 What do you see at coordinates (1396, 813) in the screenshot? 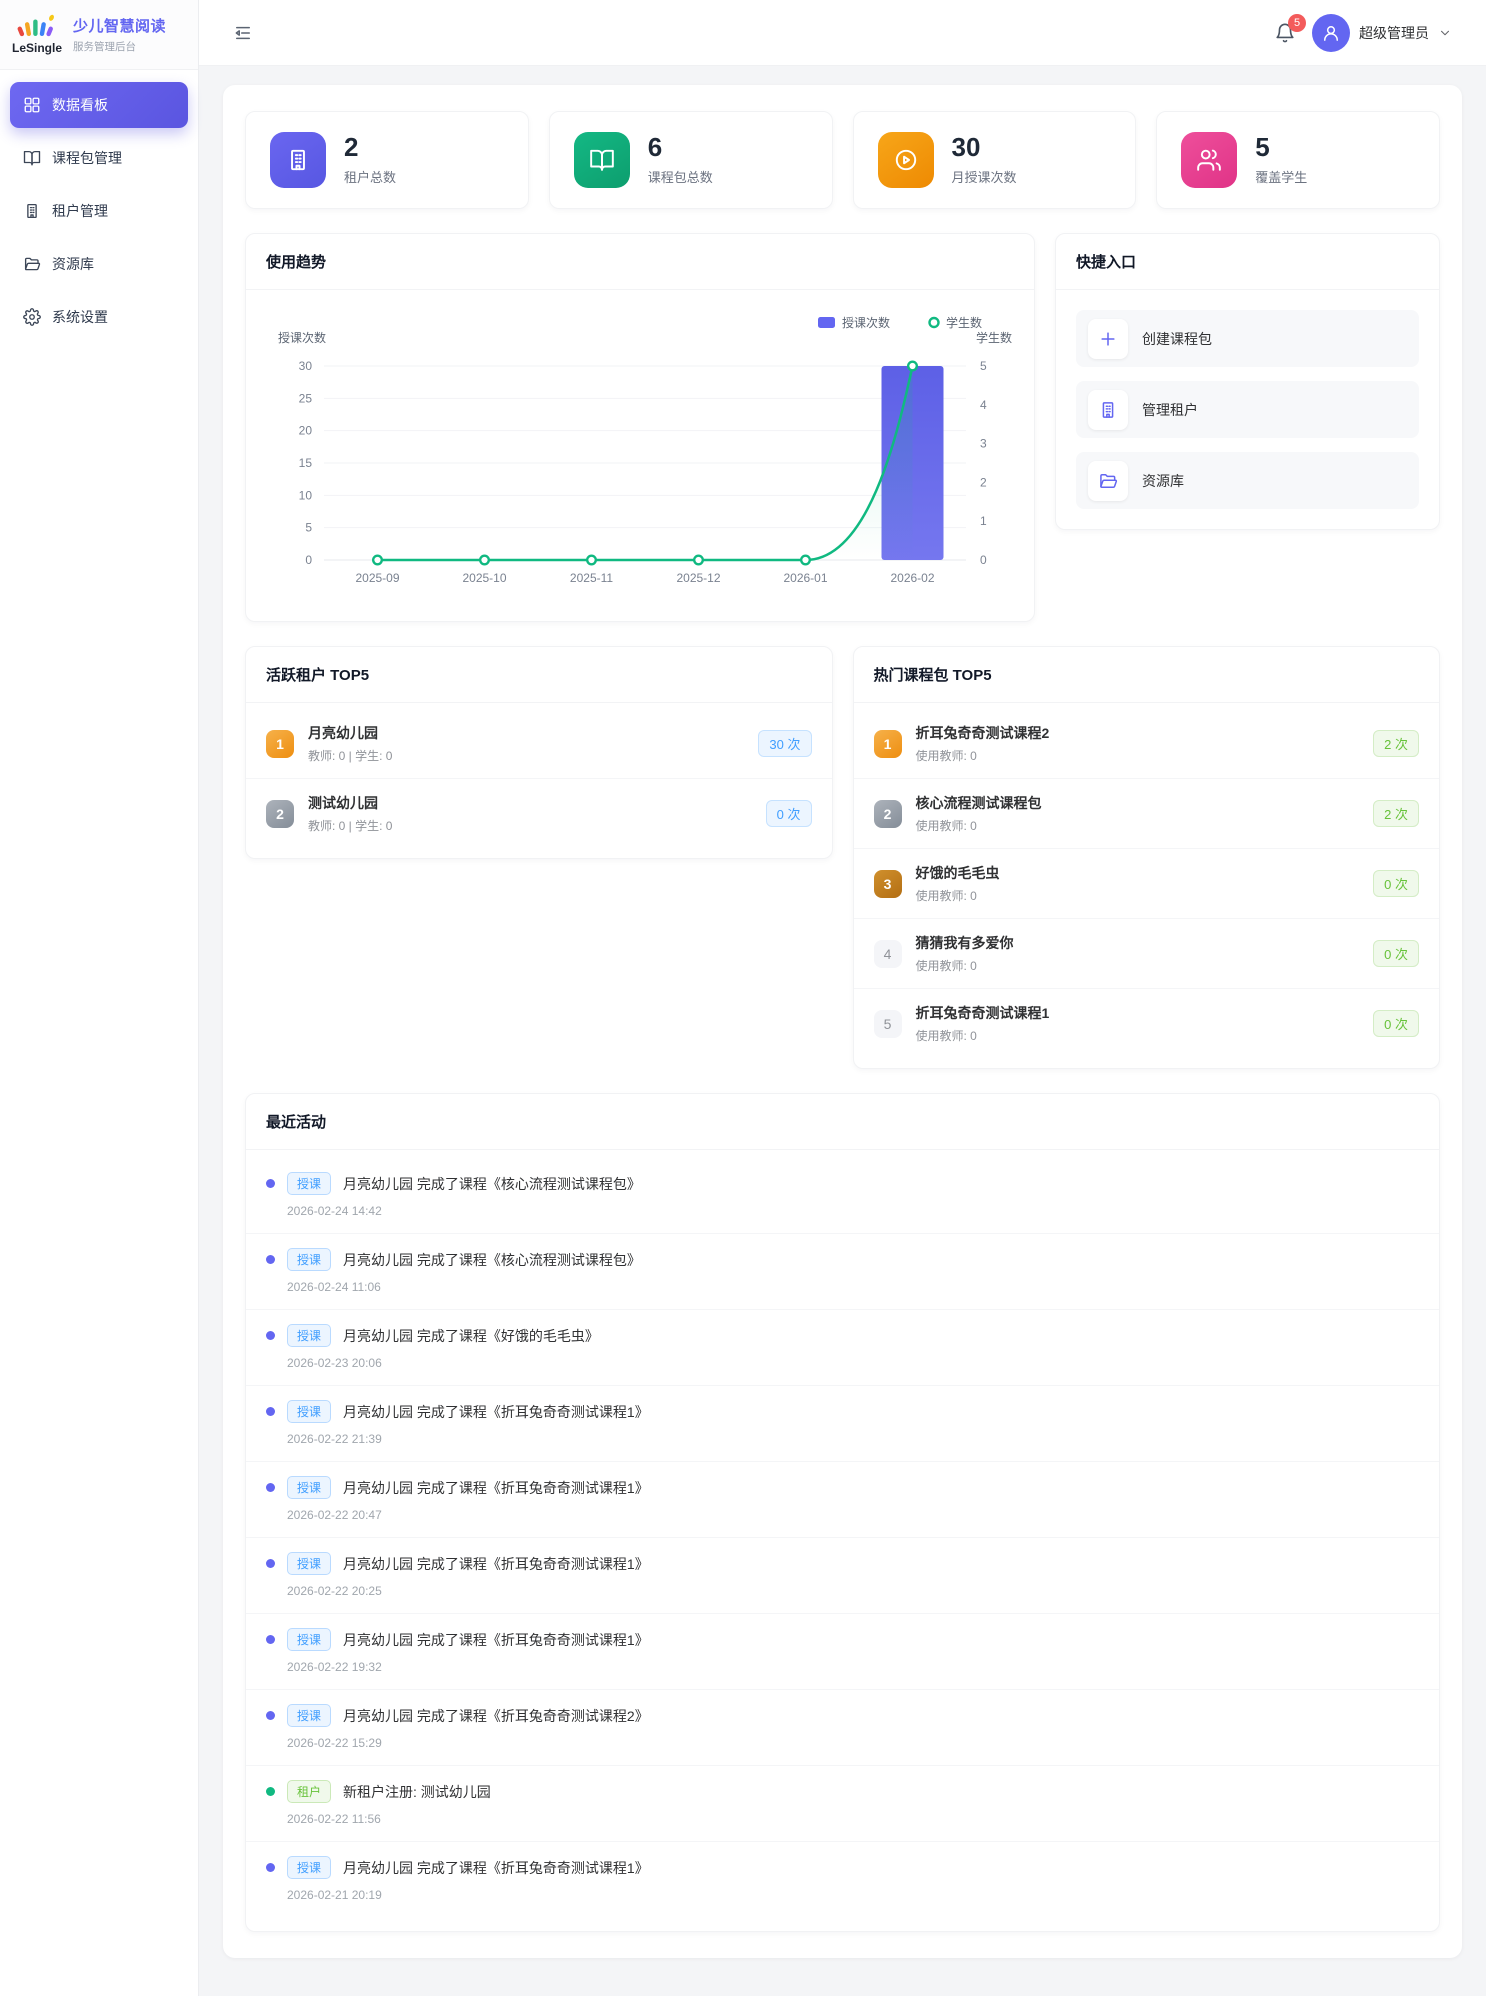
I see `count-badge: 2 次` at bounding box center [1396, 813].